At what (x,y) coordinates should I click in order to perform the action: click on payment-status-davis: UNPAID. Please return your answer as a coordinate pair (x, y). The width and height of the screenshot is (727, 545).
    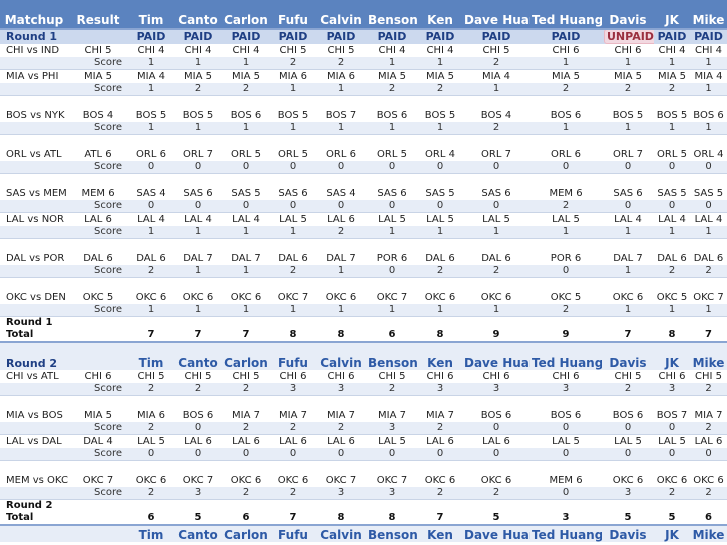
    Looking at the image, I should click on (628, 36).